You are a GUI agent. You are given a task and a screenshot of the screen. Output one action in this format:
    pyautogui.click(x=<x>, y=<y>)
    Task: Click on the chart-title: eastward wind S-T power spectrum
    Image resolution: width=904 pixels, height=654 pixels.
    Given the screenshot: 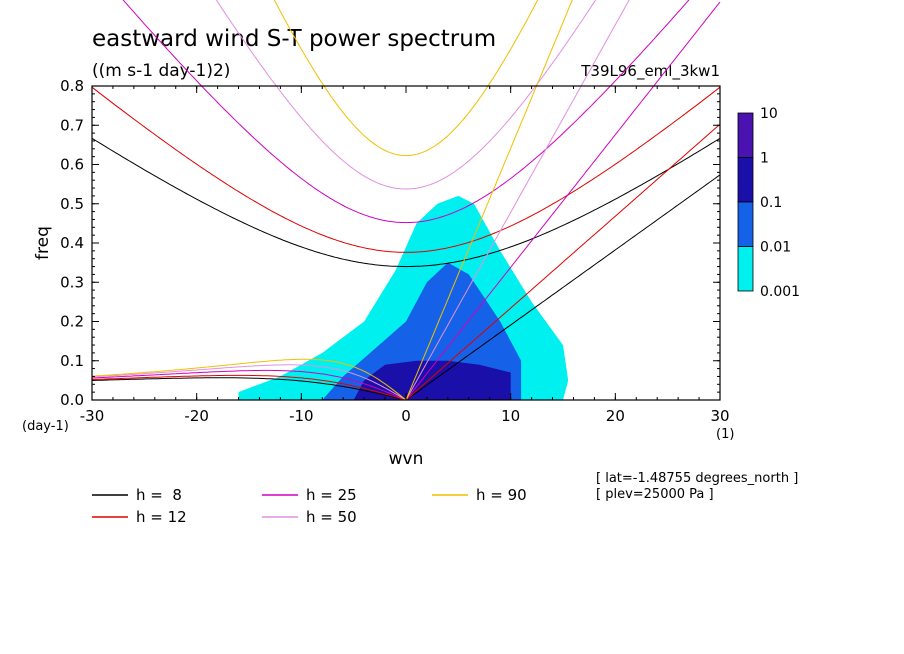 What is the action you would take?
    pyautogui.click(x=294, y=39)
    